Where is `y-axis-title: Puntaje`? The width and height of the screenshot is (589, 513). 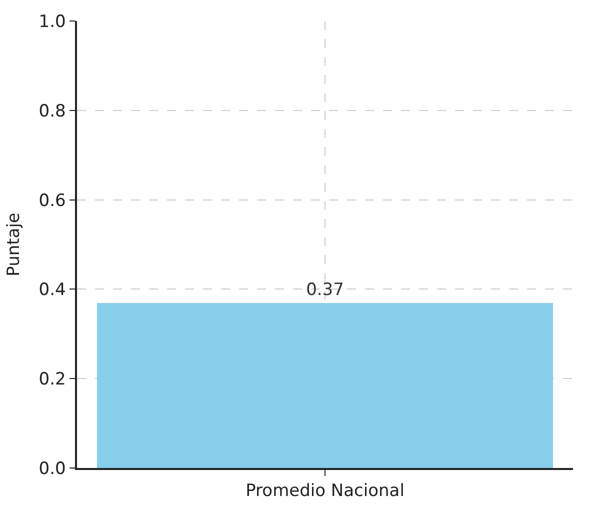 y-axis-title: Puntaje is located at coordinates (14, 244).